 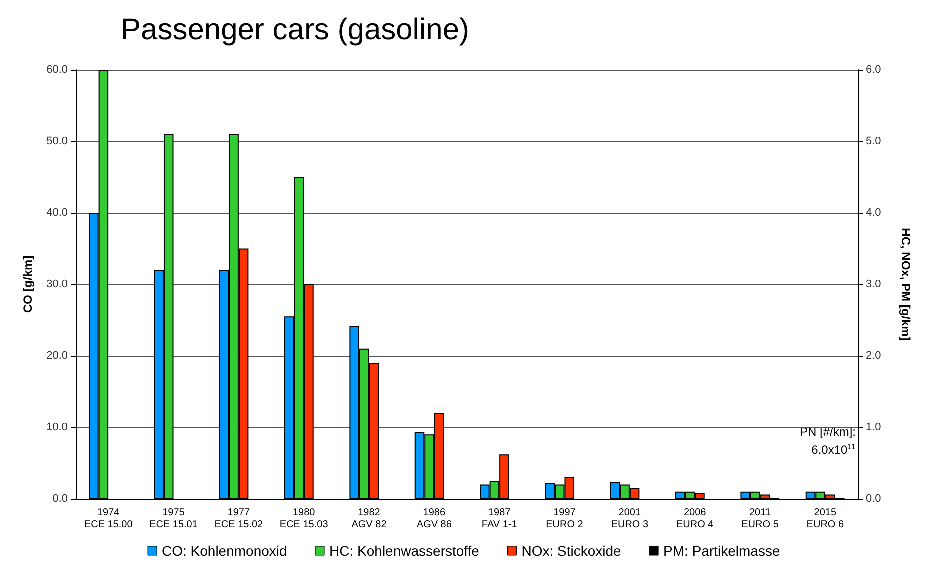 What do you see at coordinates (825, 519) in the screenshot?
I see `x-tick-label: 2015 EURO 6` at bounding box center [825, 519].